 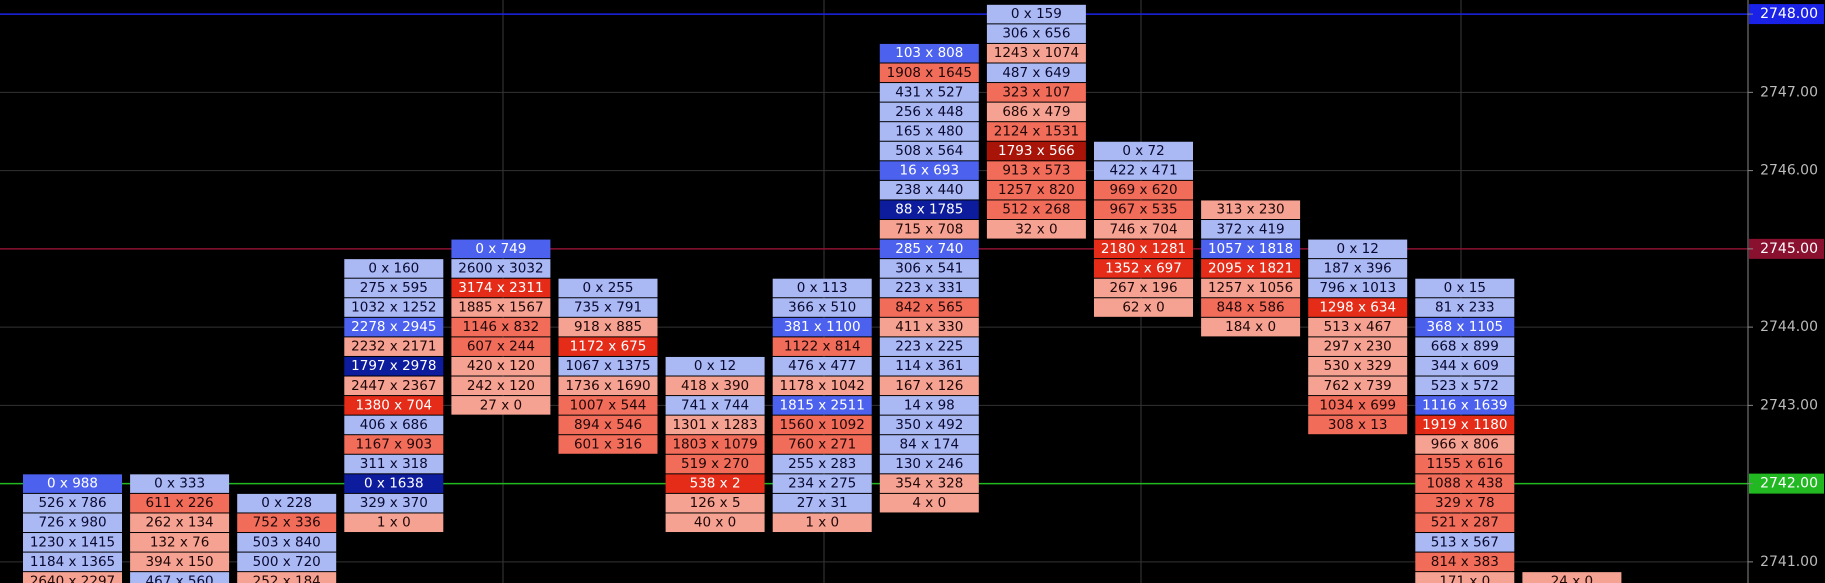 What do you see at coordinates (714, 425) in the screenshot?
I see `cell-text: 1301 x 1283` at bounding box center [714, 425].